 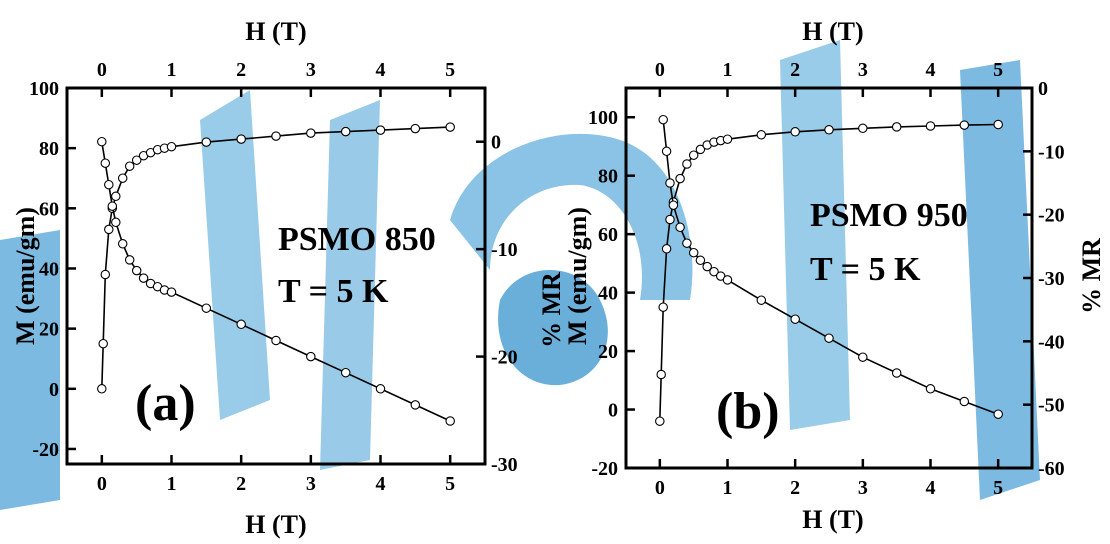 What do you see at coordinates (49, 149) in the screenshot?
I see `y-tick-label-left-a-5: 80` at bounding box center [49, 149].